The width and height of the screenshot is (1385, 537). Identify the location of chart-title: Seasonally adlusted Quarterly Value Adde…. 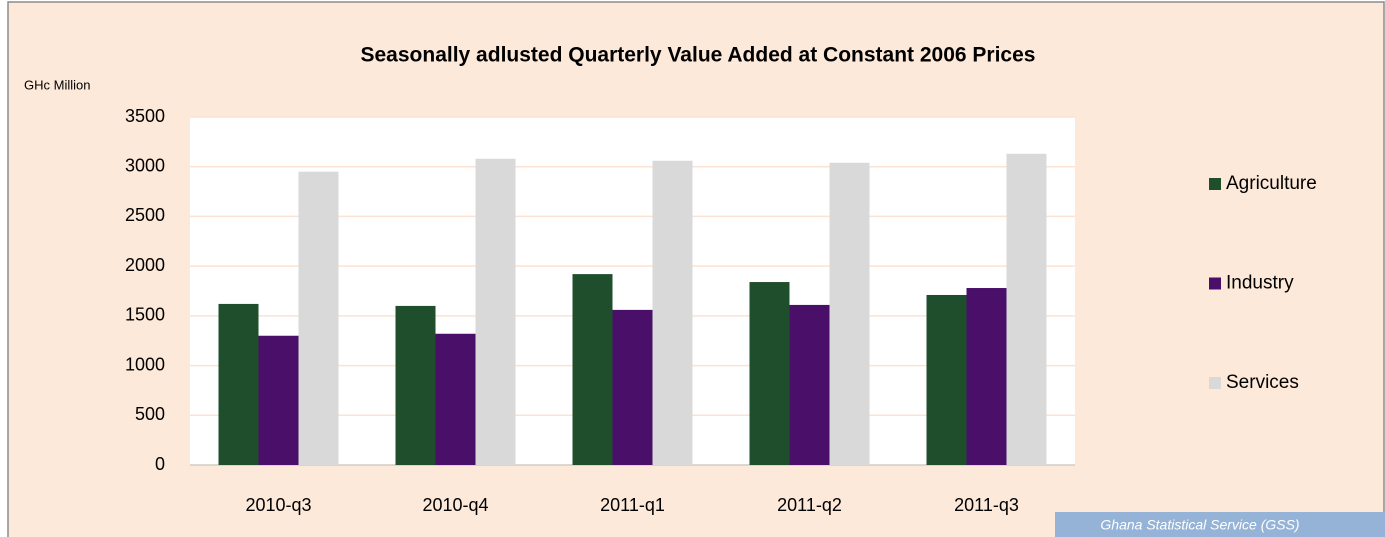
(698, 55).